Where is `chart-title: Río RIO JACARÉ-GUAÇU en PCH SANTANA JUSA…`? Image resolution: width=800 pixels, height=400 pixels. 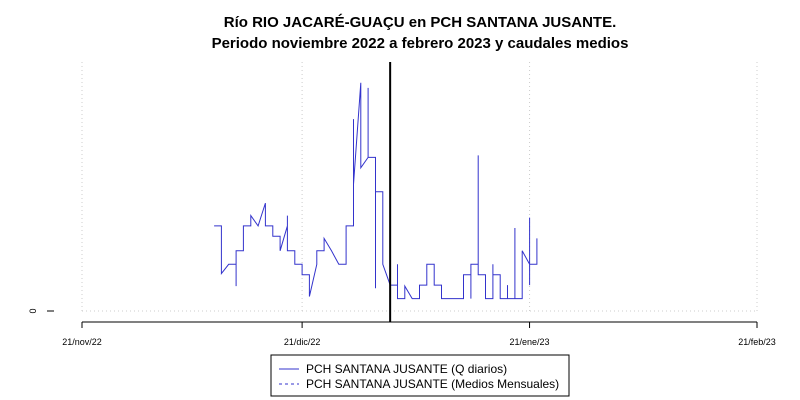 chart-title: Río RIO JACARÉ-GUAÇU en PCH SANTANA JUSA… is located at coordinates (420, 22).